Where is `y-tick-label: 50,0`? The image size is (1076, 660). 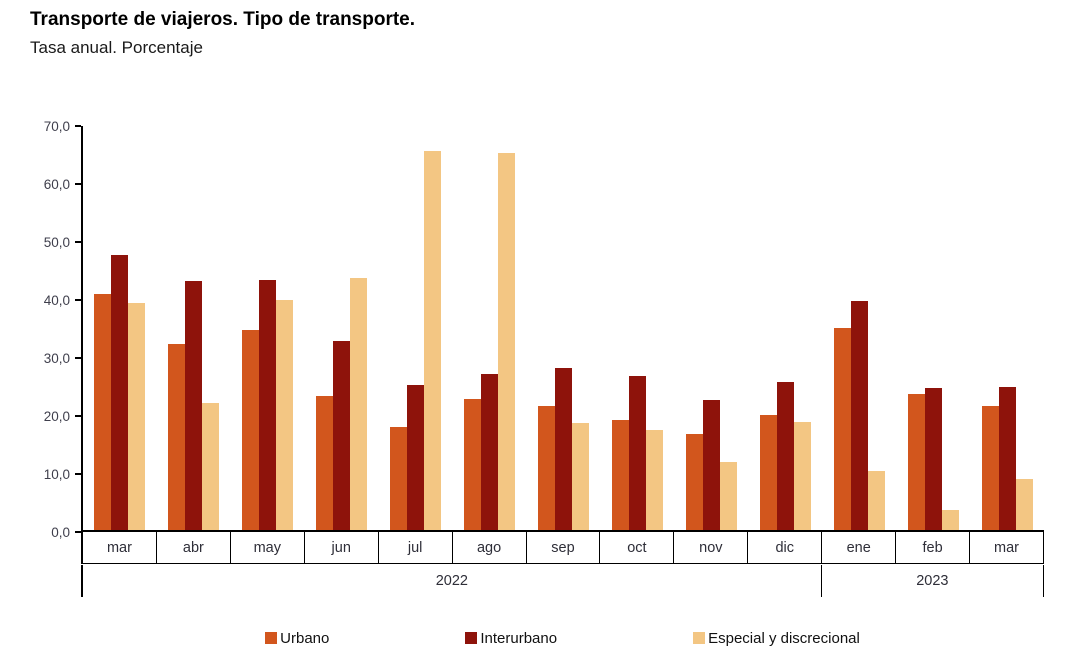
y-tick-label: 50,0 is located at coordinates (56, 242).